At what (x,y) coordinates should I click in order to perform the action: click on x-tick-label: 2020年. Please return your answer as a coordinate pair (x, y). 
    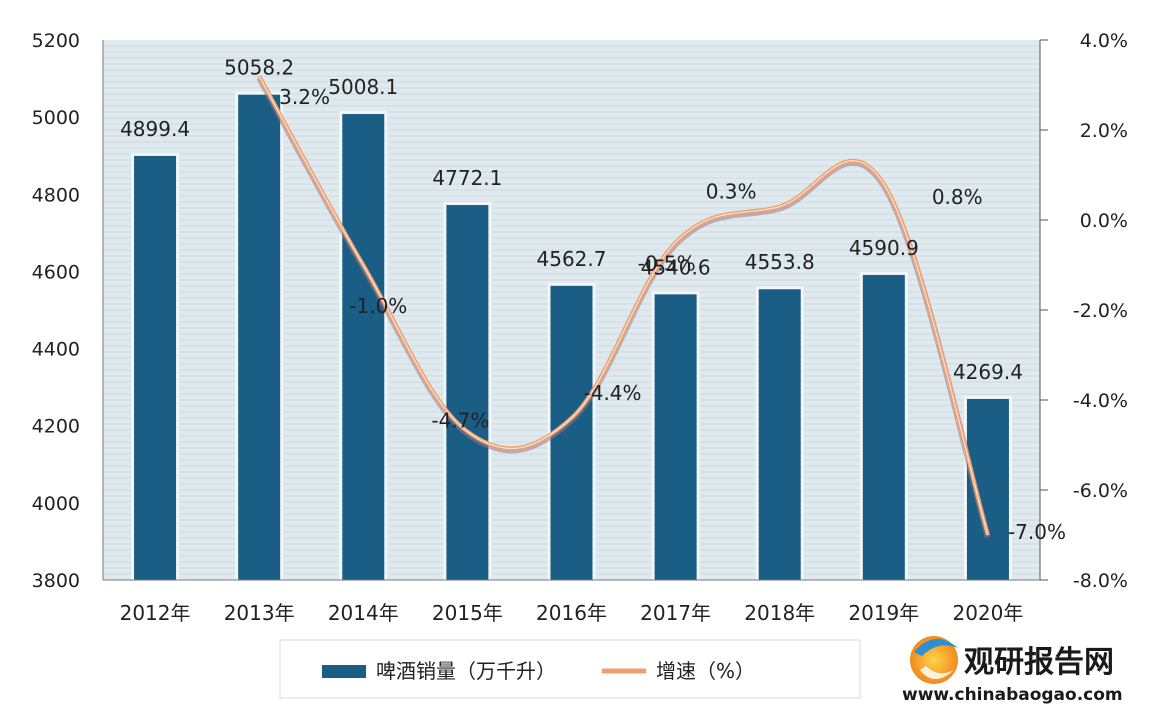
    Looking at the image, I should click on (987, 613).